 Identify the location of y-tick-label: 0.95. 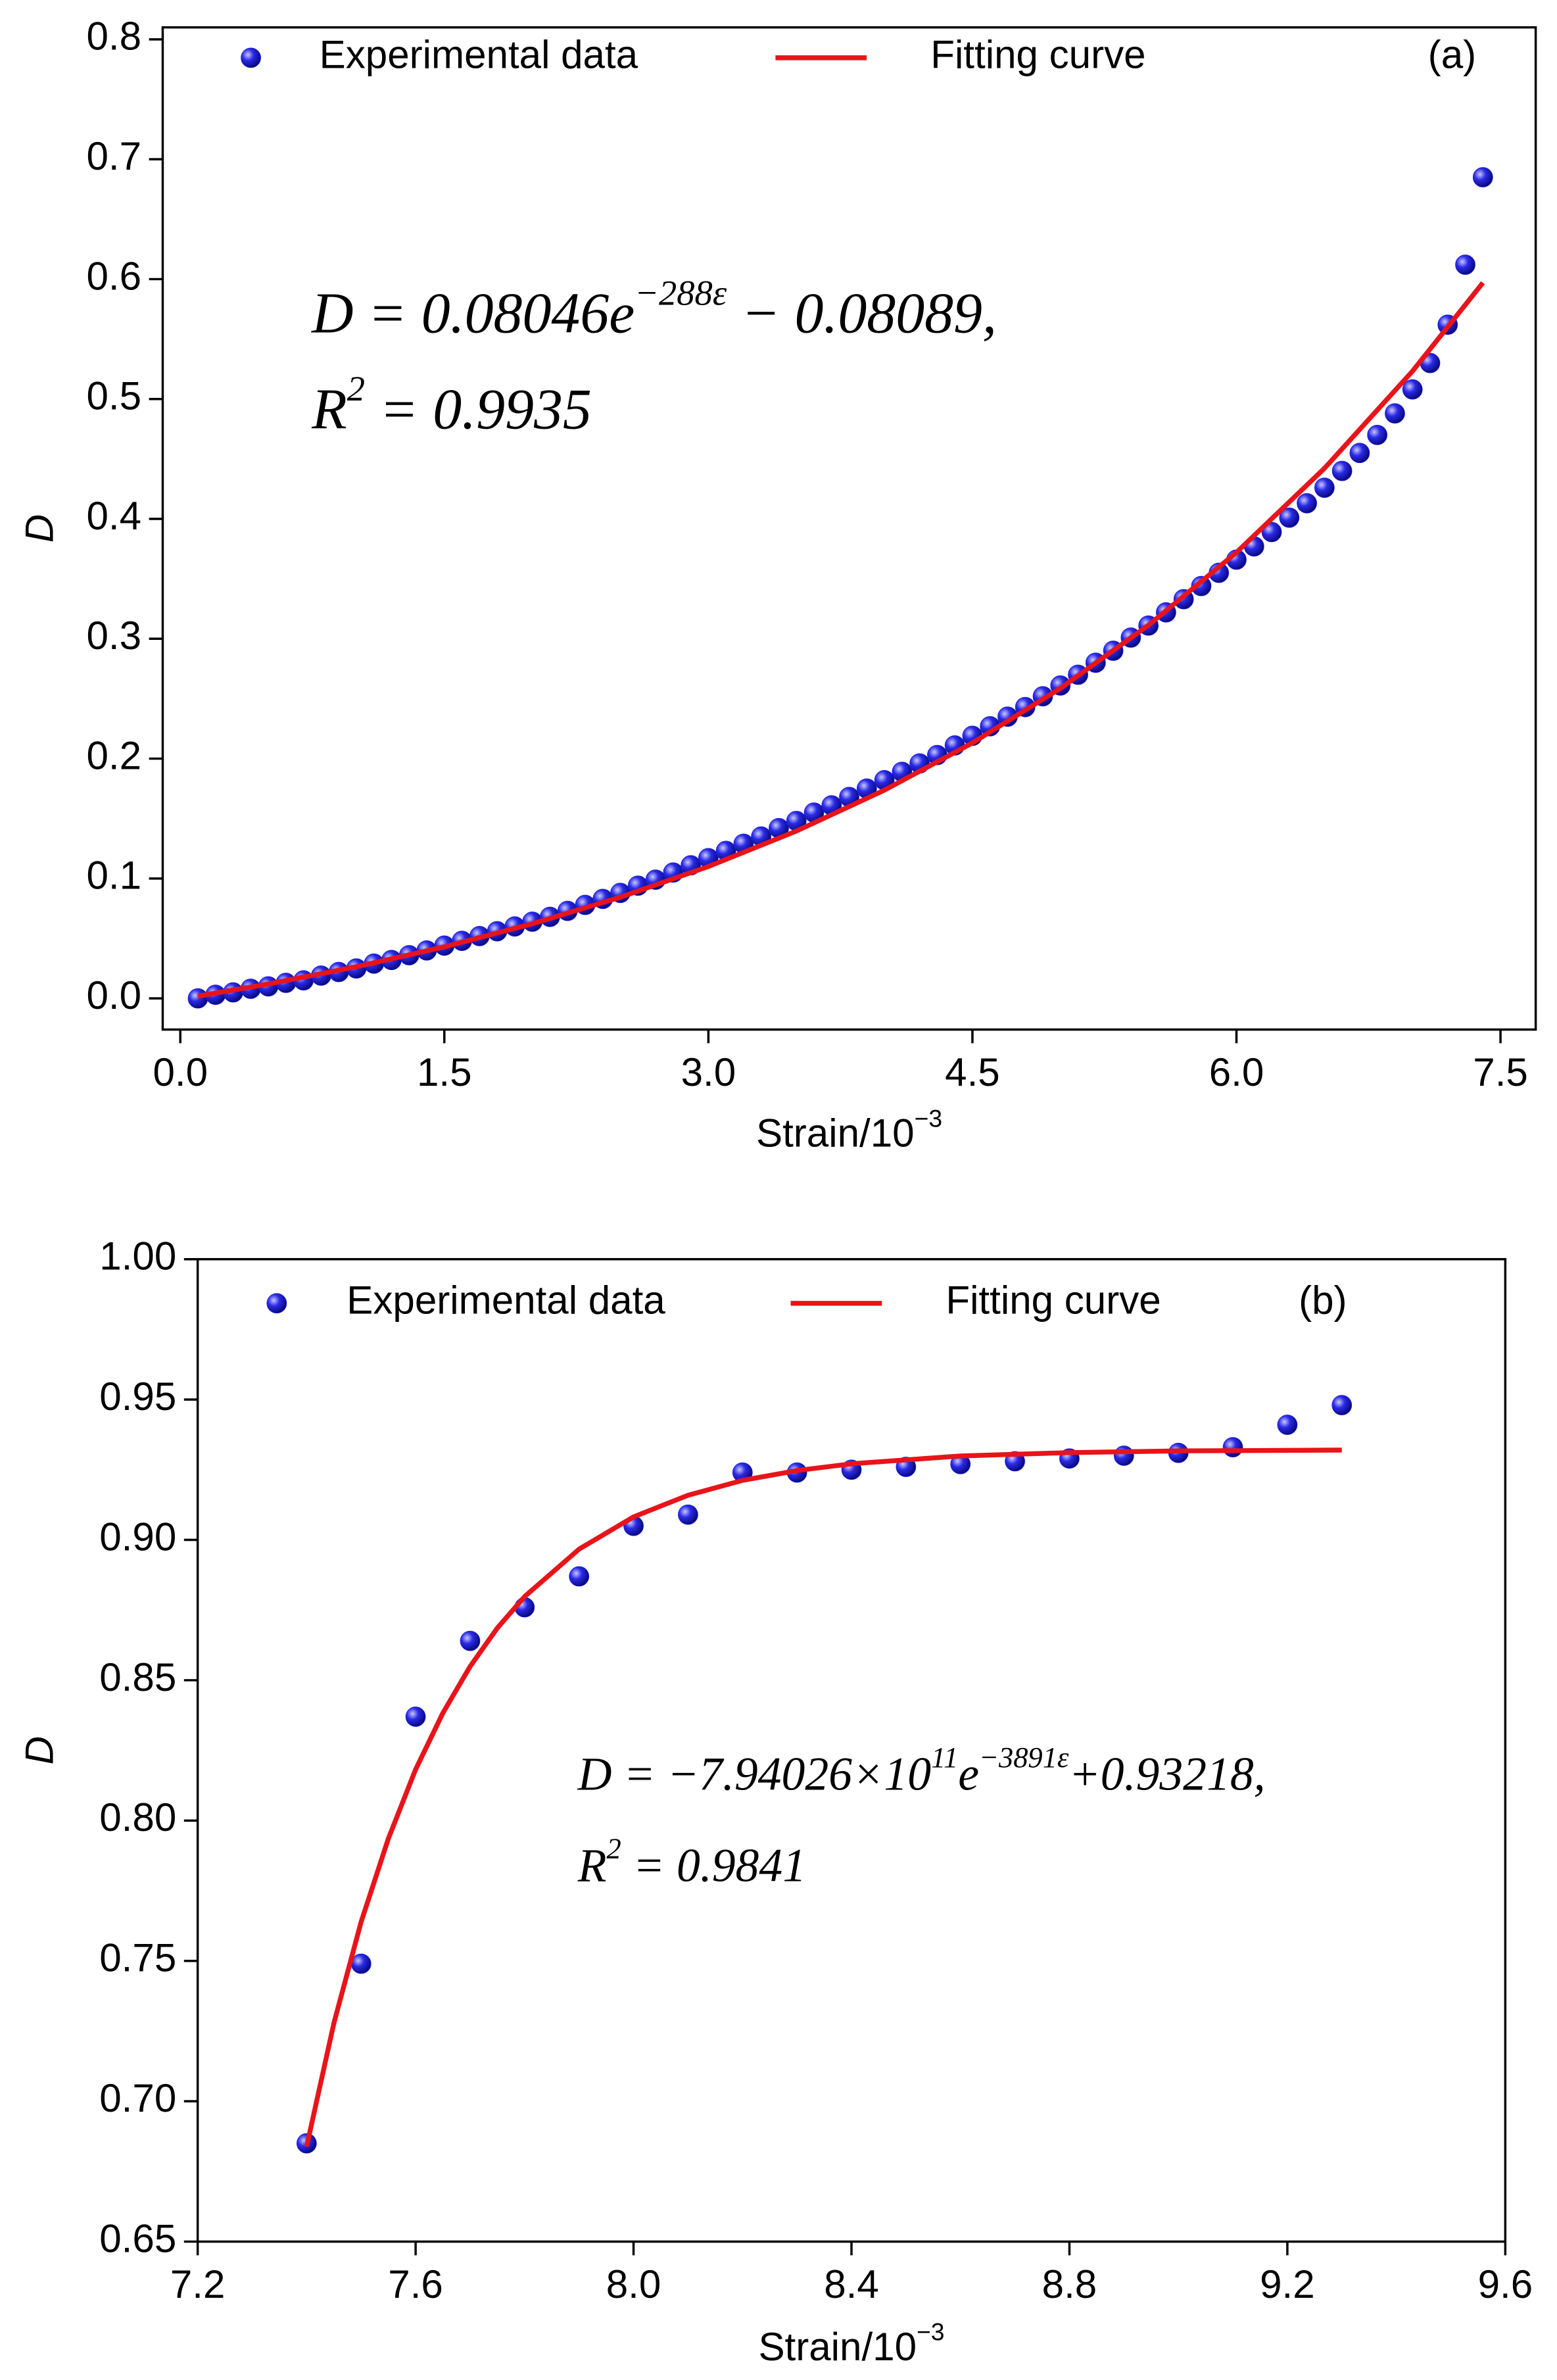
(137, 1397).